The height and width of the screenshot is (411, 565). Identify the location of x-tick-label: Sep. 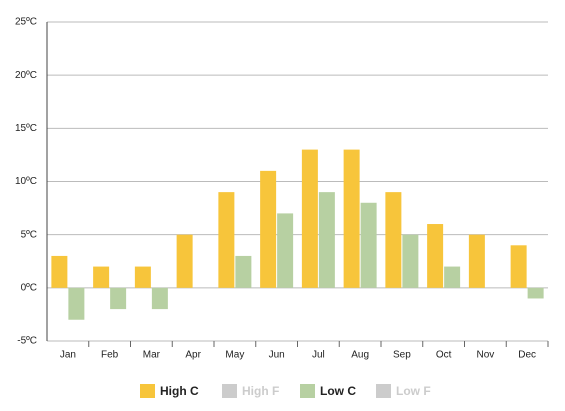
(402, 355).